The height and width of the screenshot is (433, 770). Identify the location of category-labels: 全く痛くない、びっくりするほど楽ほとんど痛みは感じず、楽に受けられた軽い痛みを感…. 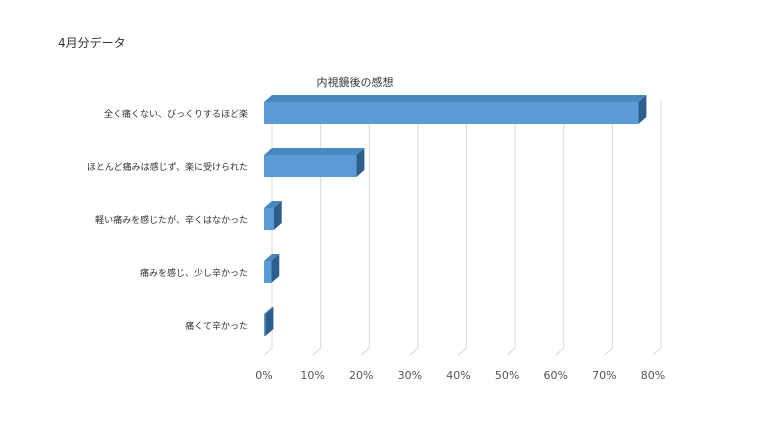
(167, 220).